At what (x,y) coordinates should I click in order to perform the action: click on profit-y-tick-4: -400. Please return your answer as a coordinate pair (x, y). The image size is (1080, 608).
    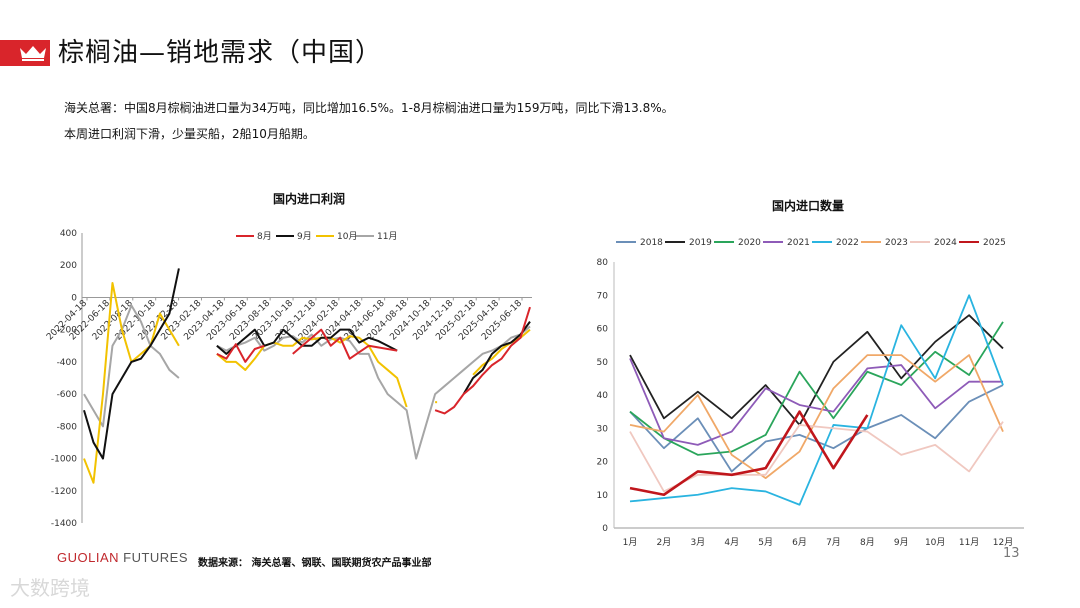
    Looking at the image, I should click on (67, 363).